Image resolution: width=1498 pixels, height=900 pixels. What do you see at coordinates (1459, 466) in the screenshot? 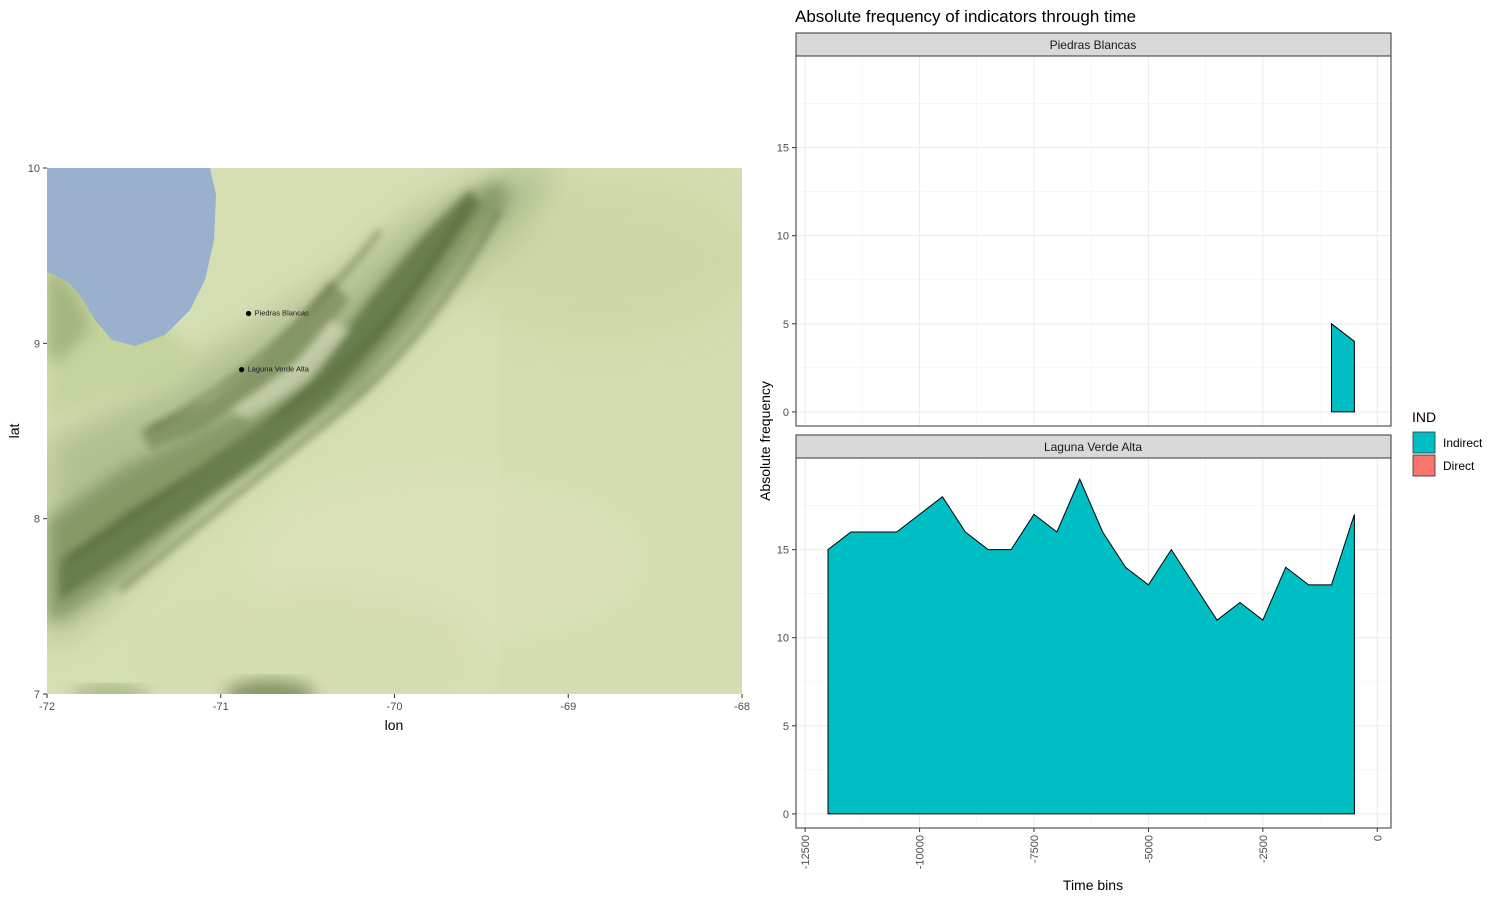
I see `legend-label-direct: Direct` at bounding box center [1459, 466].